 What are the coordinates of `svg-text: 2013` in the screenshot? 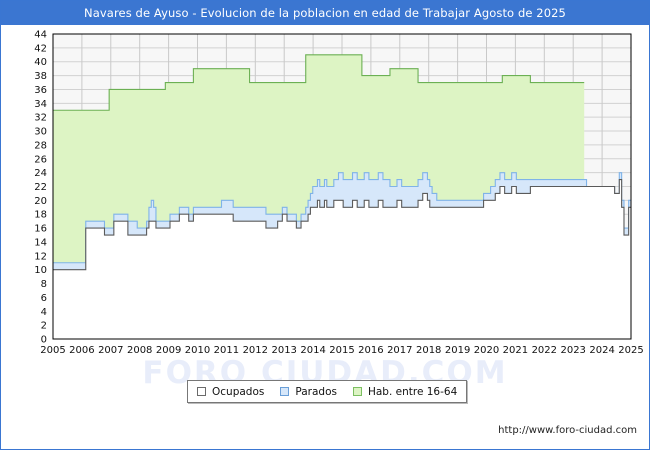 It's located at (283, 350).